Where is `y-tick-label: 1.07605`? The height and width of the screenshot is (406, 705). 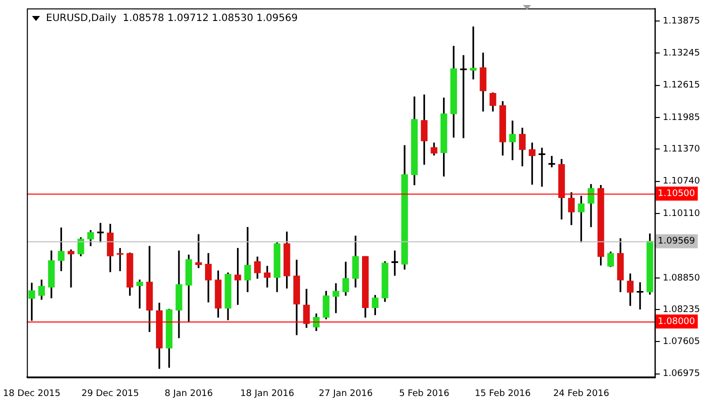 y-tick-label: 1.07605 is located at coordinates (681, 341).